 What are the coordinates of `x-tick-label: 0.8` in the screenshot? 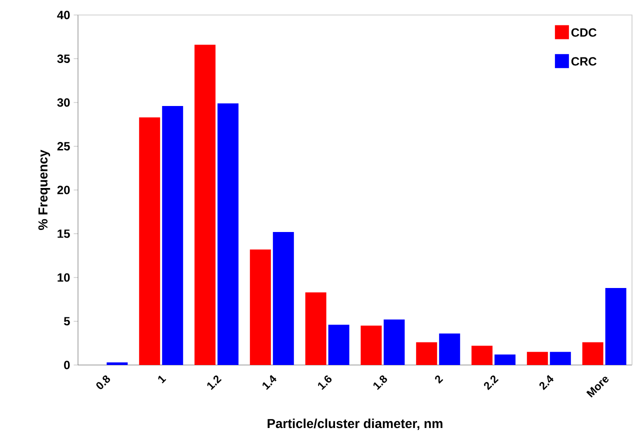 It's located at (103, 382).